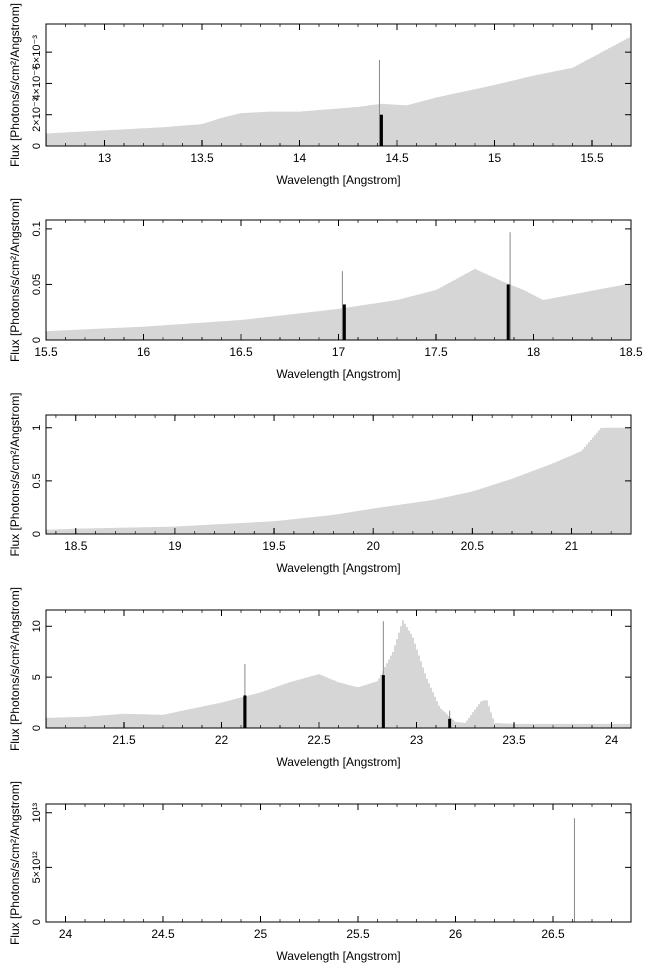 The width and height of the screenshot is (653, 972). Describe the element at coordinates (163, 934) in the screenshot. I see `x-tick-label: 24.5` at that location.